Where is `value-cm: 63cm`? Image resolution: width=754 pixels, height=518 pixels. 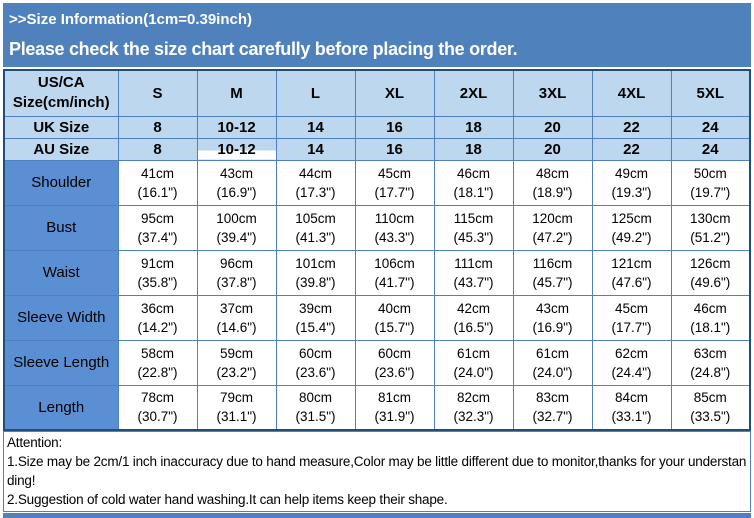 value-cm: 63cm is located at coordinates (710, 353).